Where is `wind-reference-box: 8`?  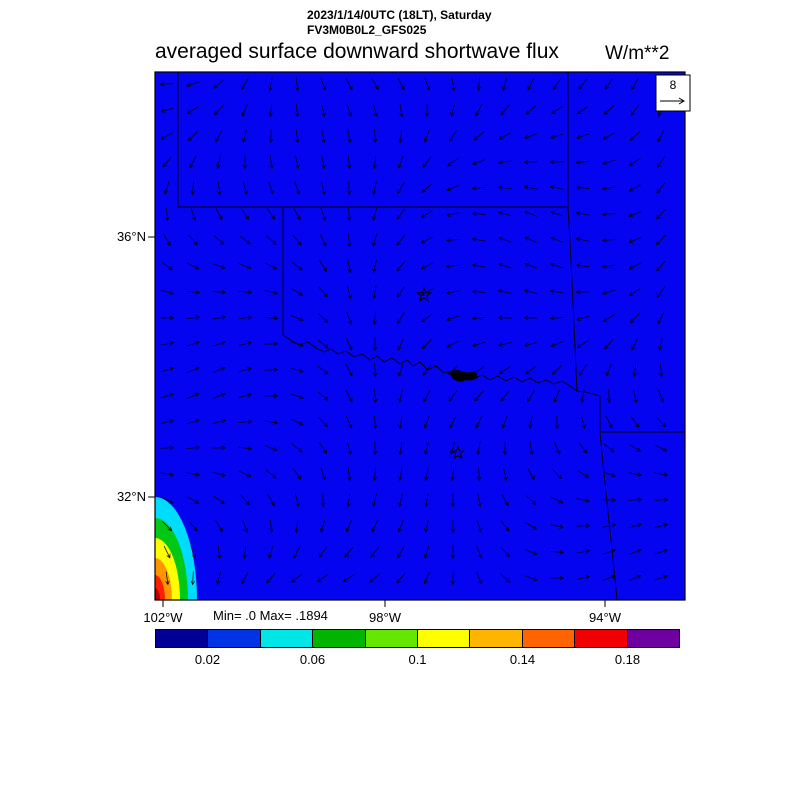 wind-reference-box: 8 is located at coordinates (673, 93).